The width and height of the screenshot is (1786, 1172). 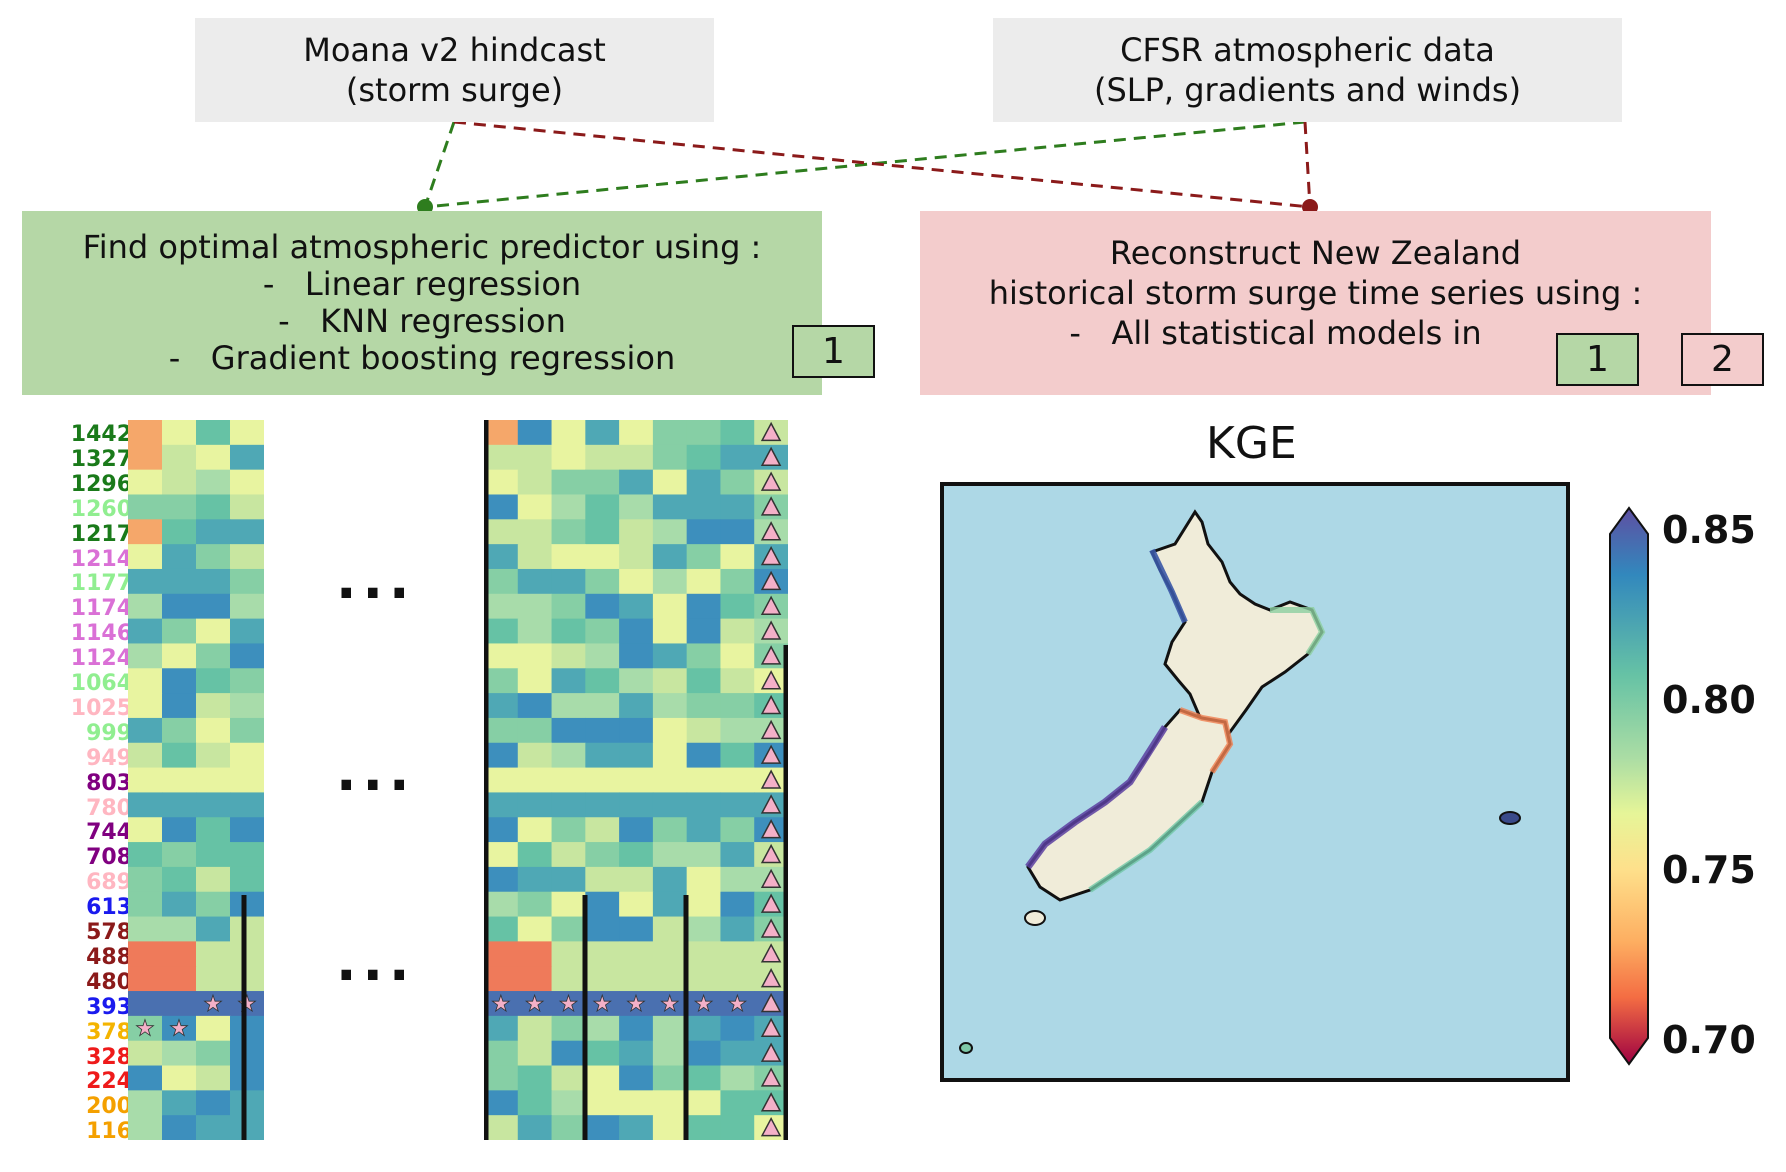 What do you see at coordinates (1168, 586) in the screenshot?
I see `north-island-coast-west` at bounding box center [1168, 586].